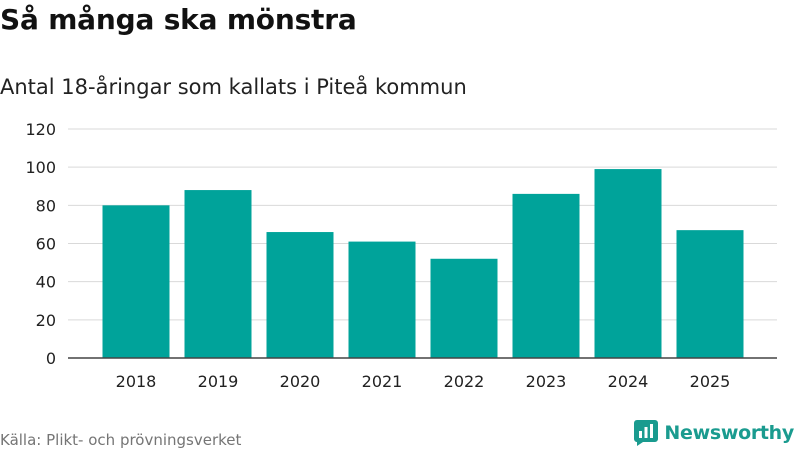  What do you see at coordinates (382, 381) in the screenshot?
I see `x-tick-label: 2021` at bounding box center [382, 381].